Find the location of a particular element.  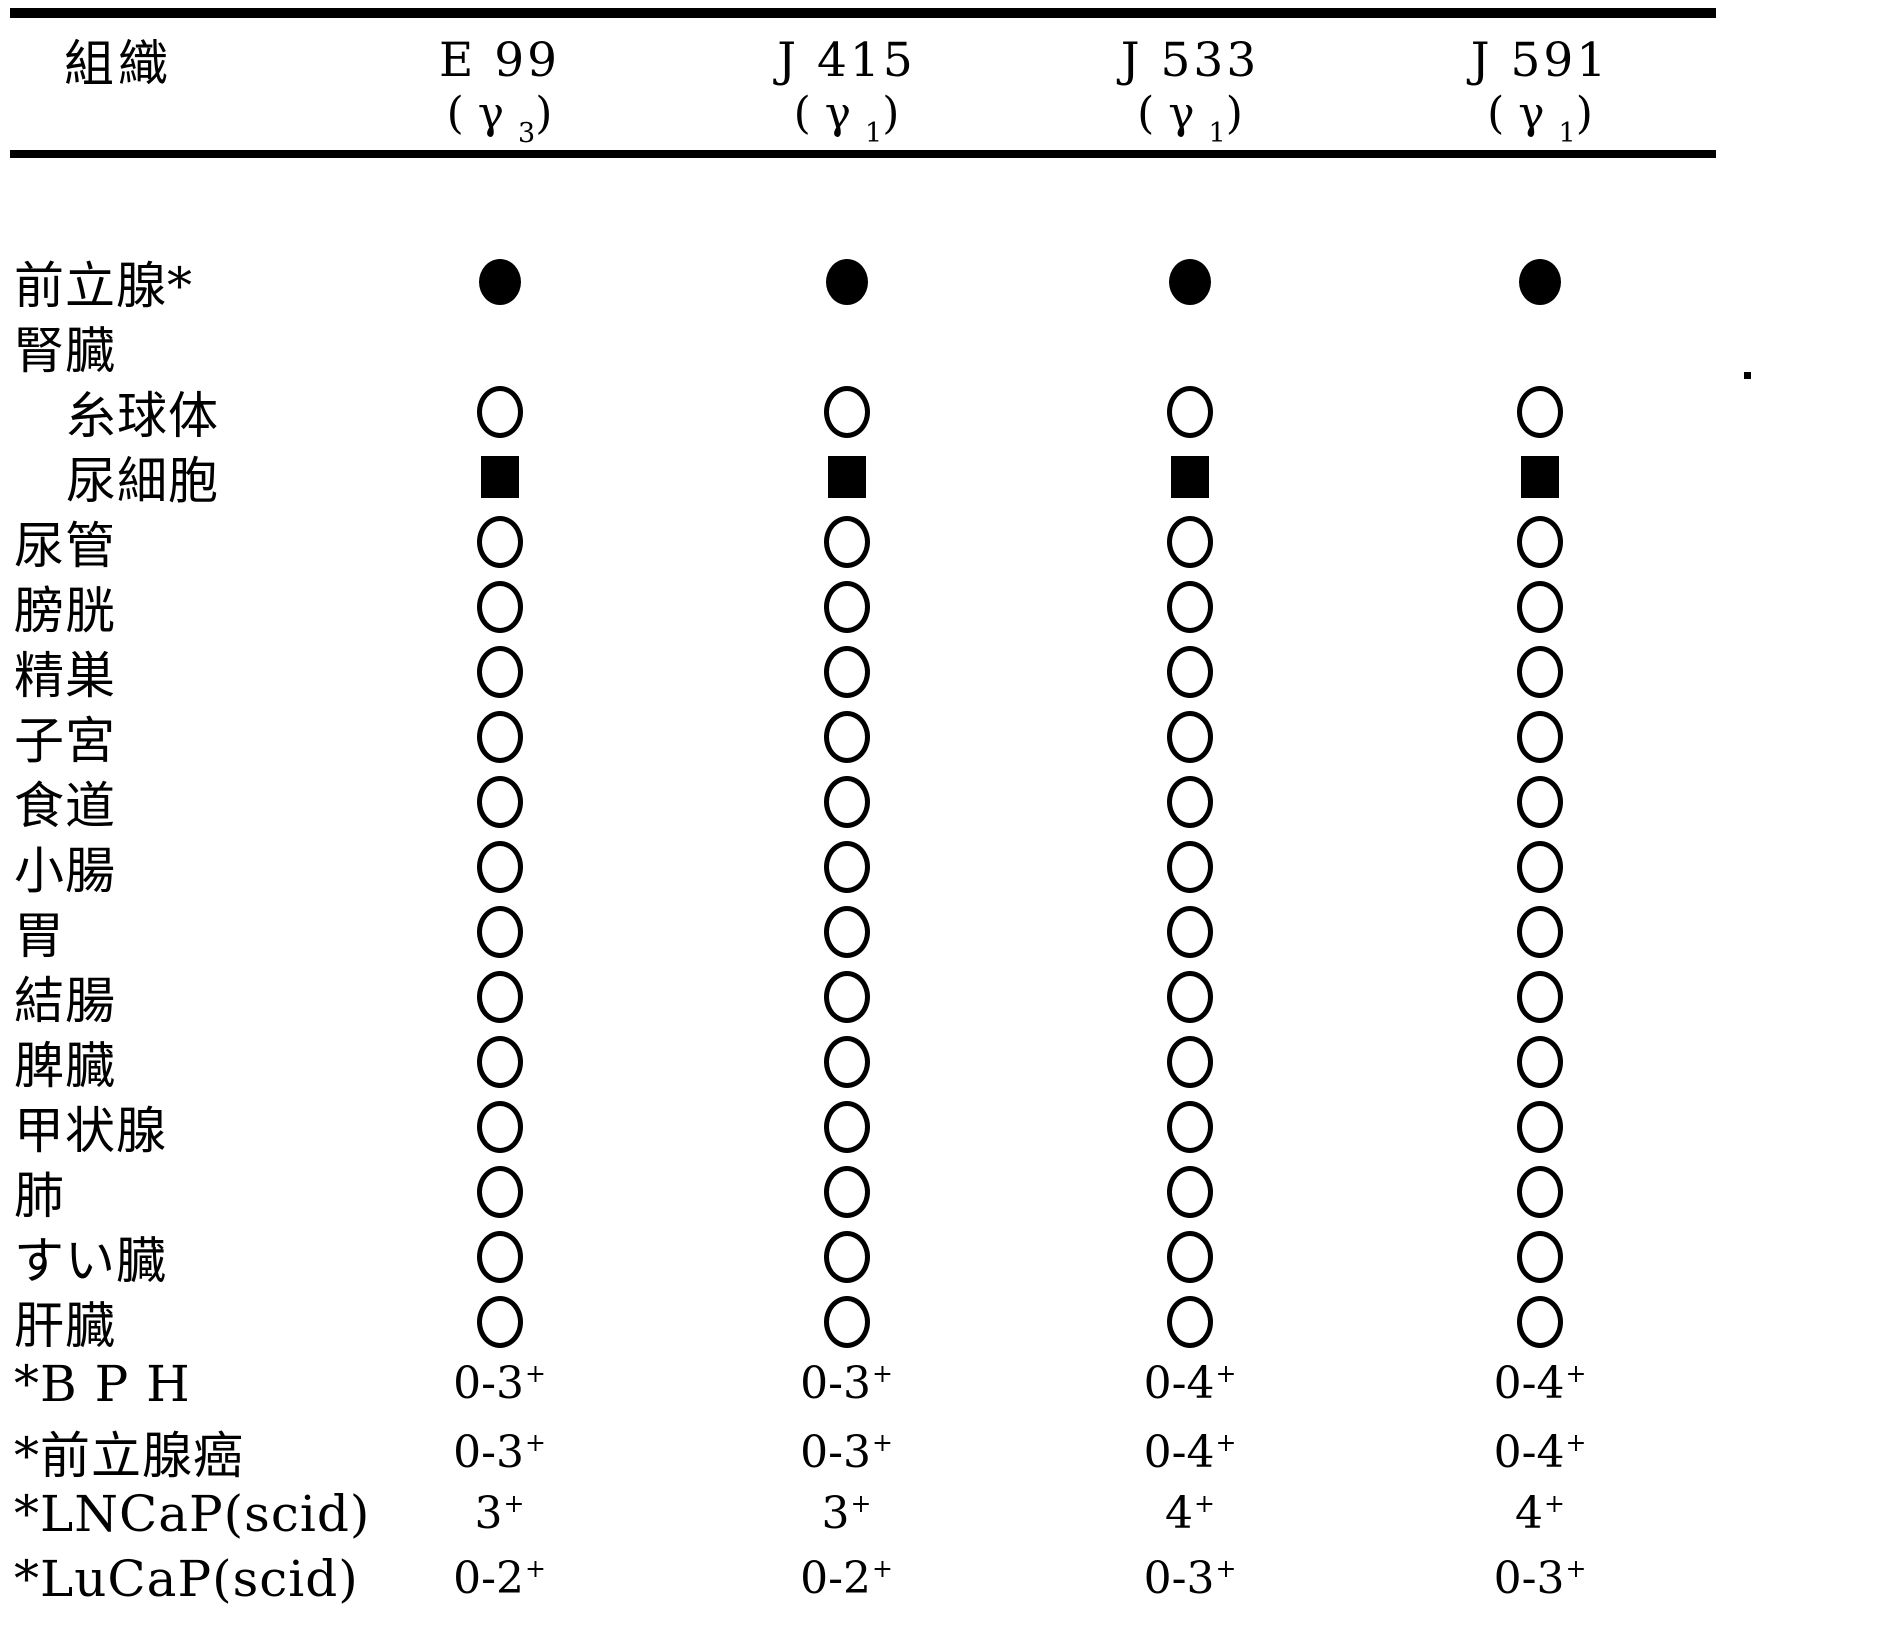

row-label: *LuCaP(scid) is located at coordinates (186, 1578).